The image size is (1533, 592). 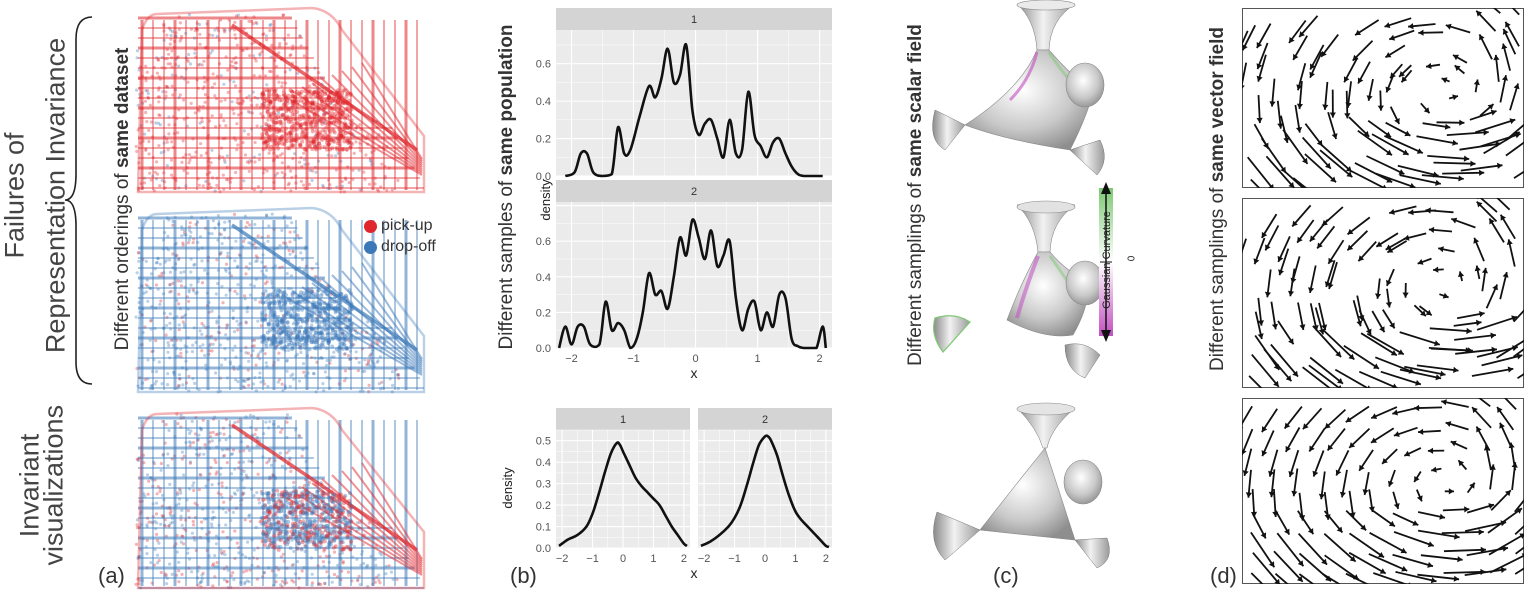 What do you see at coordinates (915, 271) in the screenshot?
I see `panel-c-side-label-prefix: Different samplings of` at bounding box center [915, 271].